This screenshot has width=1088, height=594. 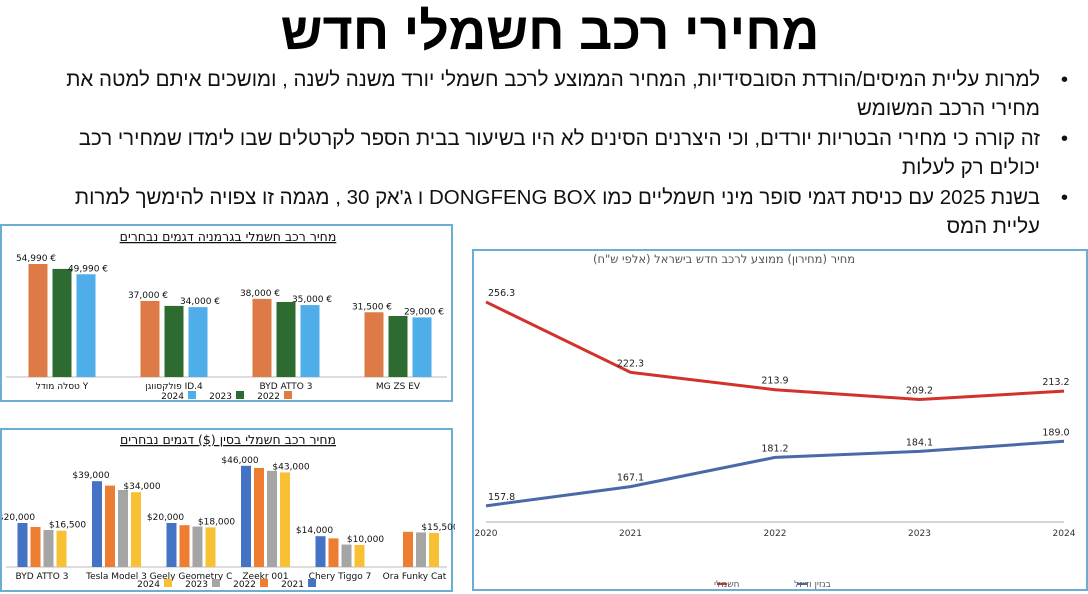 What do you see at coordinates (239, 461) in the screenshot?
I see `data-label: $46,000` at bounding box center [239, 461].